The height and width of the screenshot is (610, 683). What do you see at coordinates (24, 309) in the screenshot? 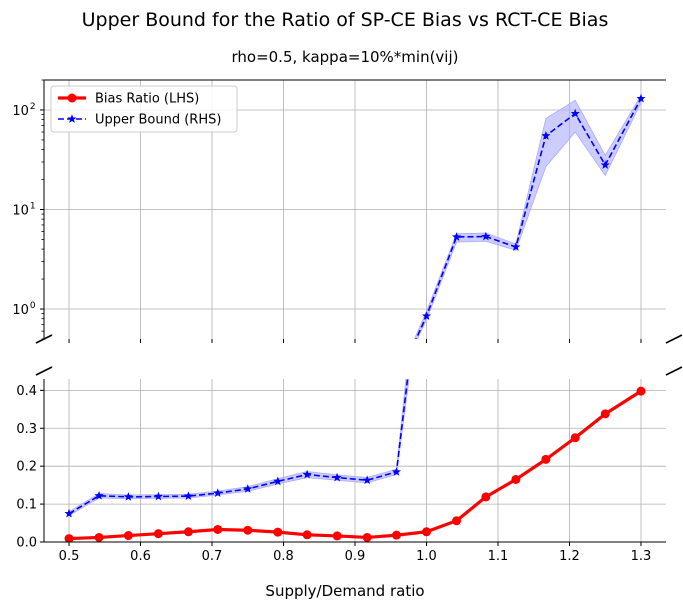
I see `y-tick-label: 10⁰` at bounding box center [24, 309].